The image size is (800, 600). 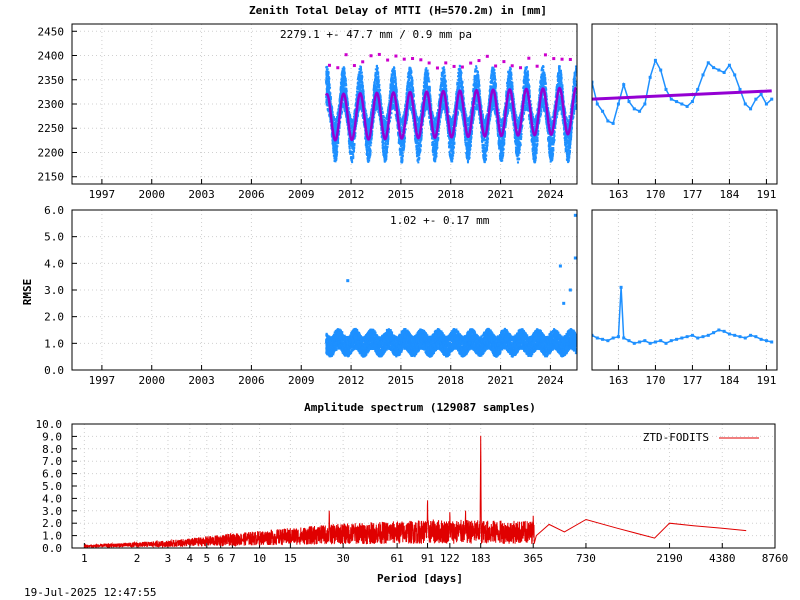 What do you see at coordinates (301, 194) in the screenshot?
I see `x-tick-label: 2009` at bounding box center [301, 194].